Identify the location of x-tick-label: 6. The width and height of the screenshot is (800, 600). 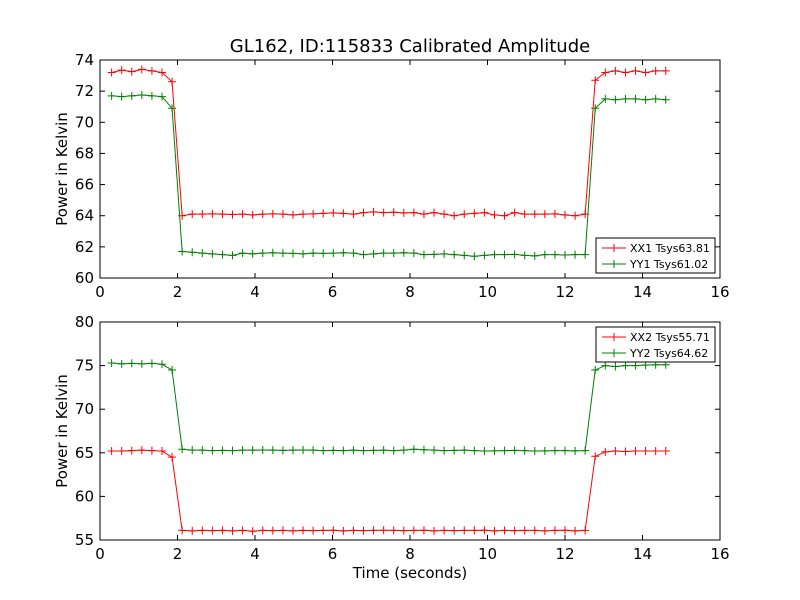
(333, 292).